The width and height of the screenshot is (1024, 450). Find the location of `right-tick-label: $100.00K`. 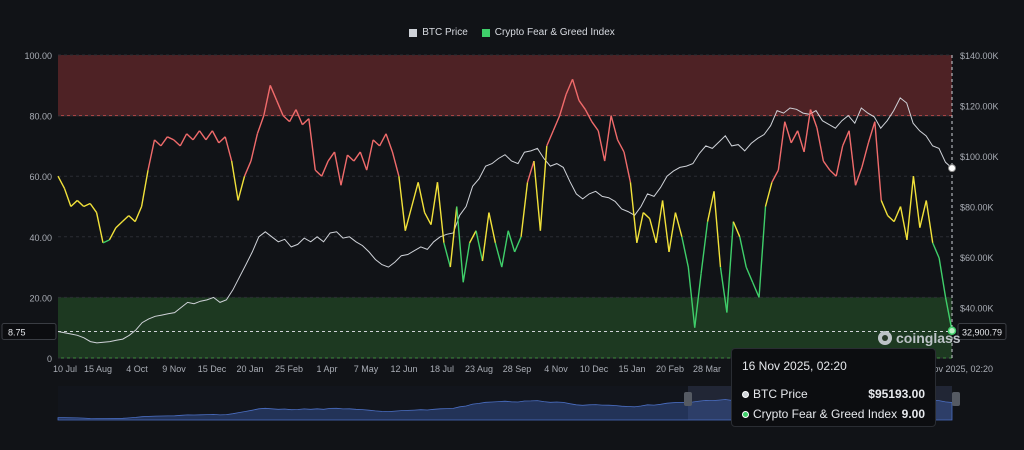

right-tick-label: $100.00K is located at coordinates (979, 157).